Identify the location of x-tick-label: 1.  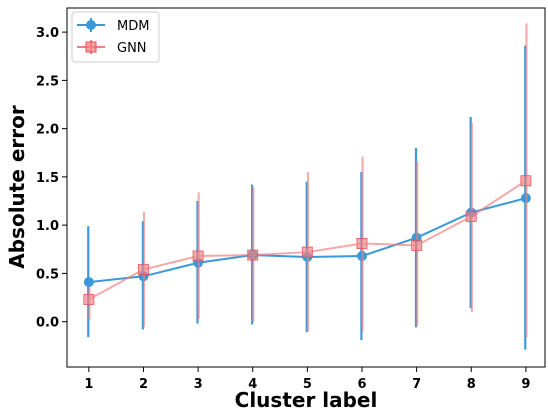
(88, 384).